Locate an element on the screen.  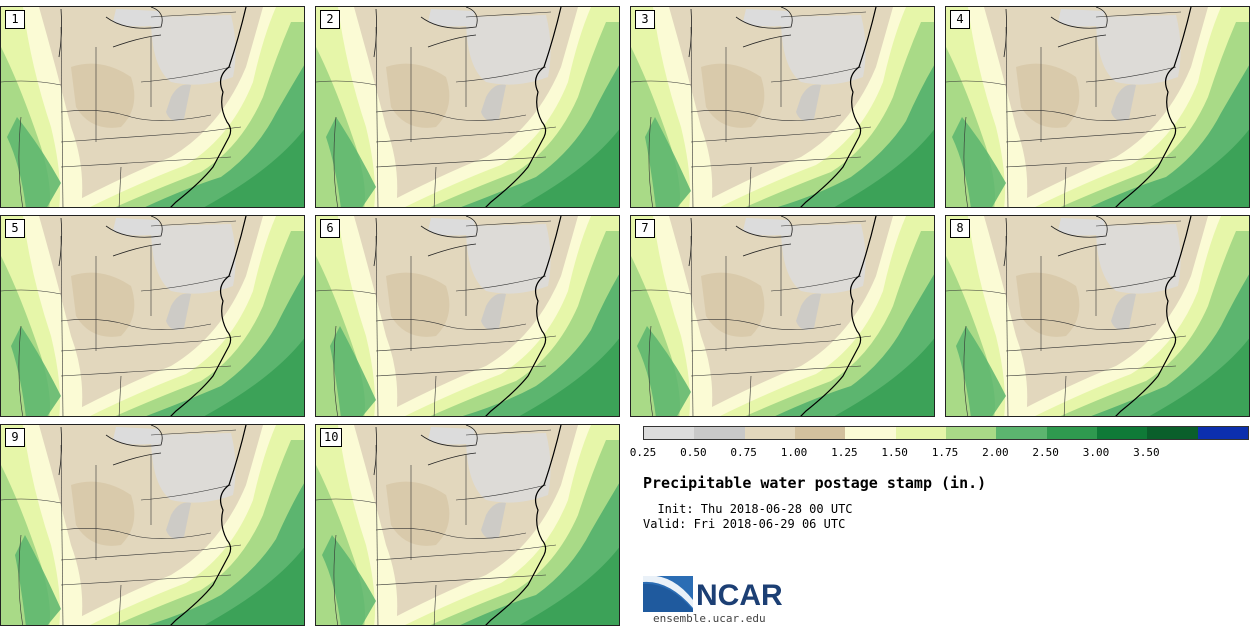
stamp-member-label: 10 is located at coordinates (331, 437).